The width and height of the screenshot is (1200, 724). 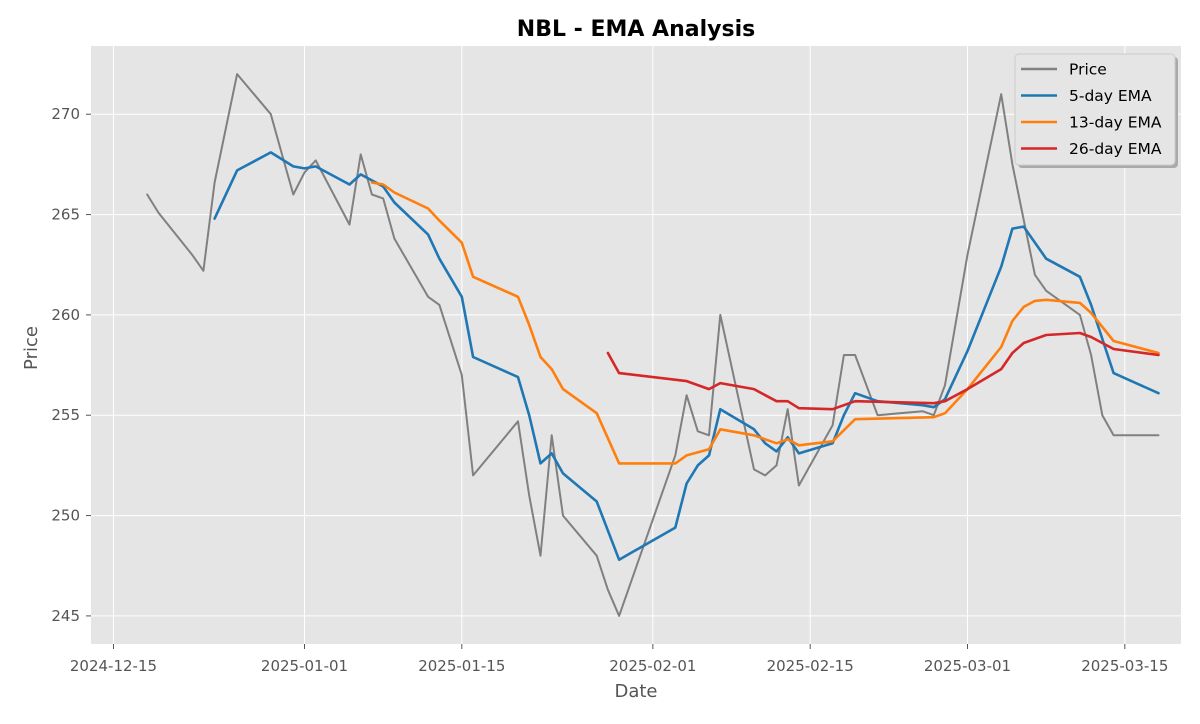 What do you see at coordinates (113, 666) in the screenshot?
I see `x-tick-label: 2024-12-15` at bounding box center [113, 666].